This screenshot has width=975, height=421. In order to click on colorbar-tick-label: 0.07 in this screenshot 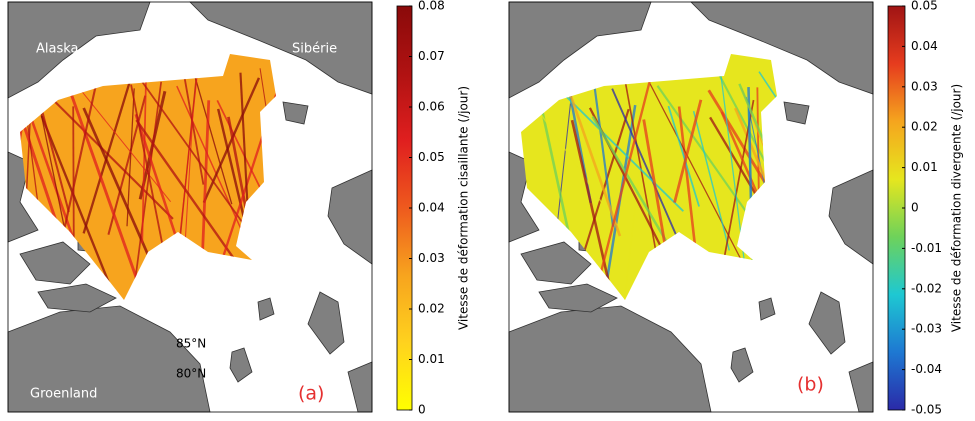, I will do `click(431, 56)`.